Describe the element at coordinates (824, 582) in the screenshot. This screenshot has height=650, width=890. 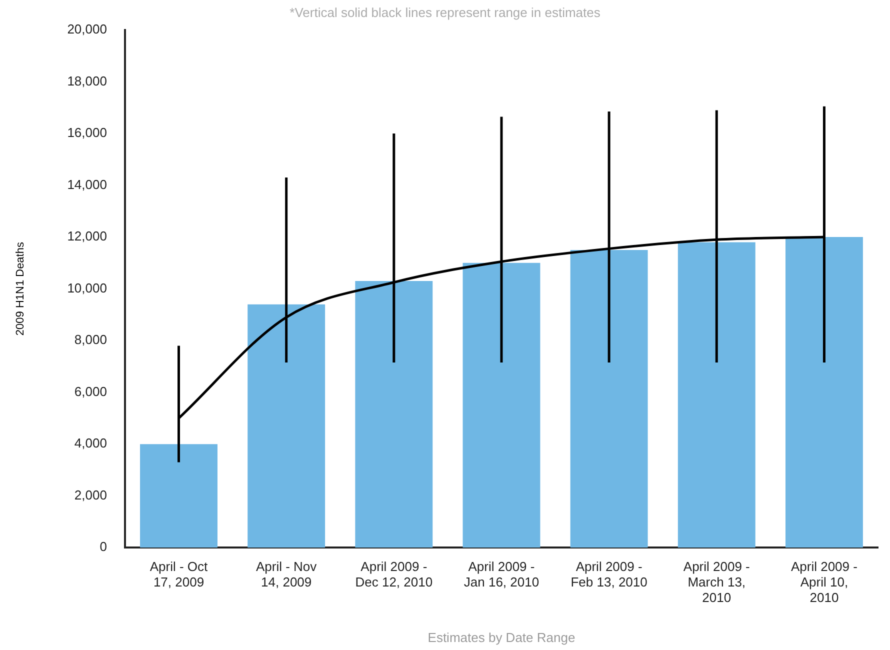
I see `x-tick-label: April 2009 - April 10, 2010` at that location.